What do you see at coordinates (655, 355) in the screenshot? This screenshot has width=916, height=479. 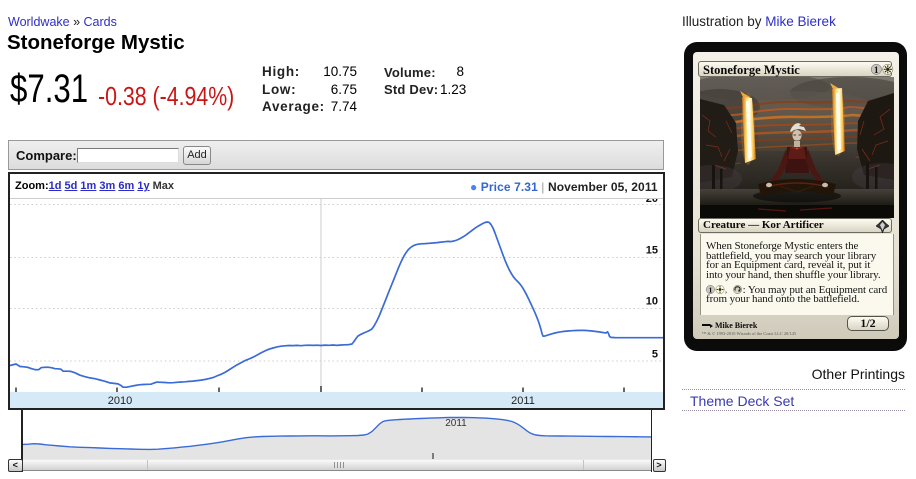 I see `svg-text: 5` at bounding box center [655, 355].